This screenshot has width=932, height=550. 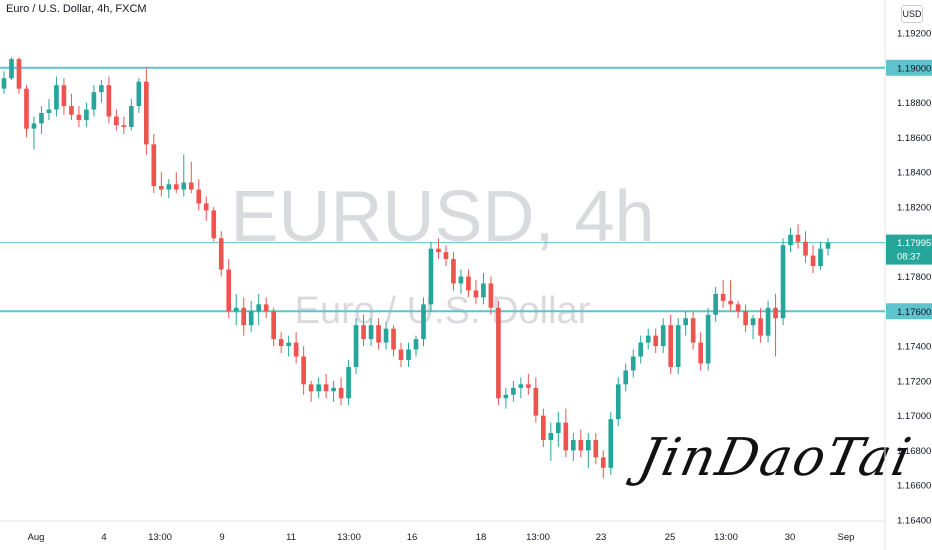 I want to click on y-tick-label: 1.18800, so click(x=914, y=103).